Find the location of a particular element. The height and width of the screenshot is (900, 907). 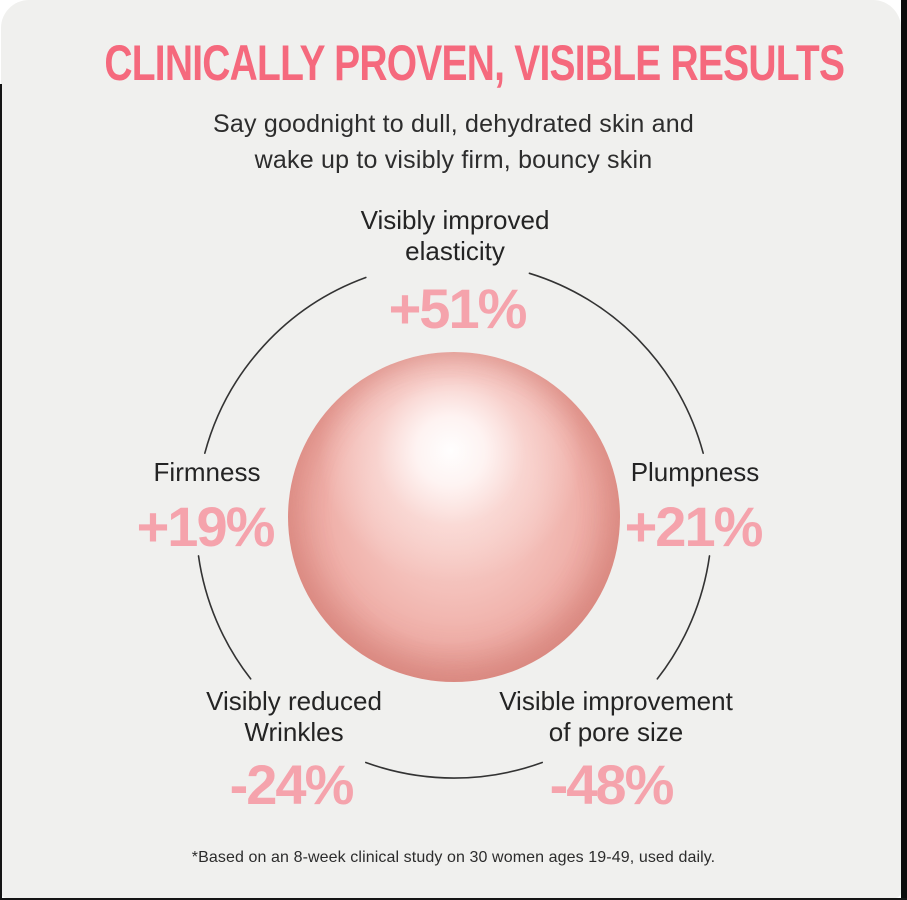

stat-elasticity-value: +51% is located at coordinates (458, 308).